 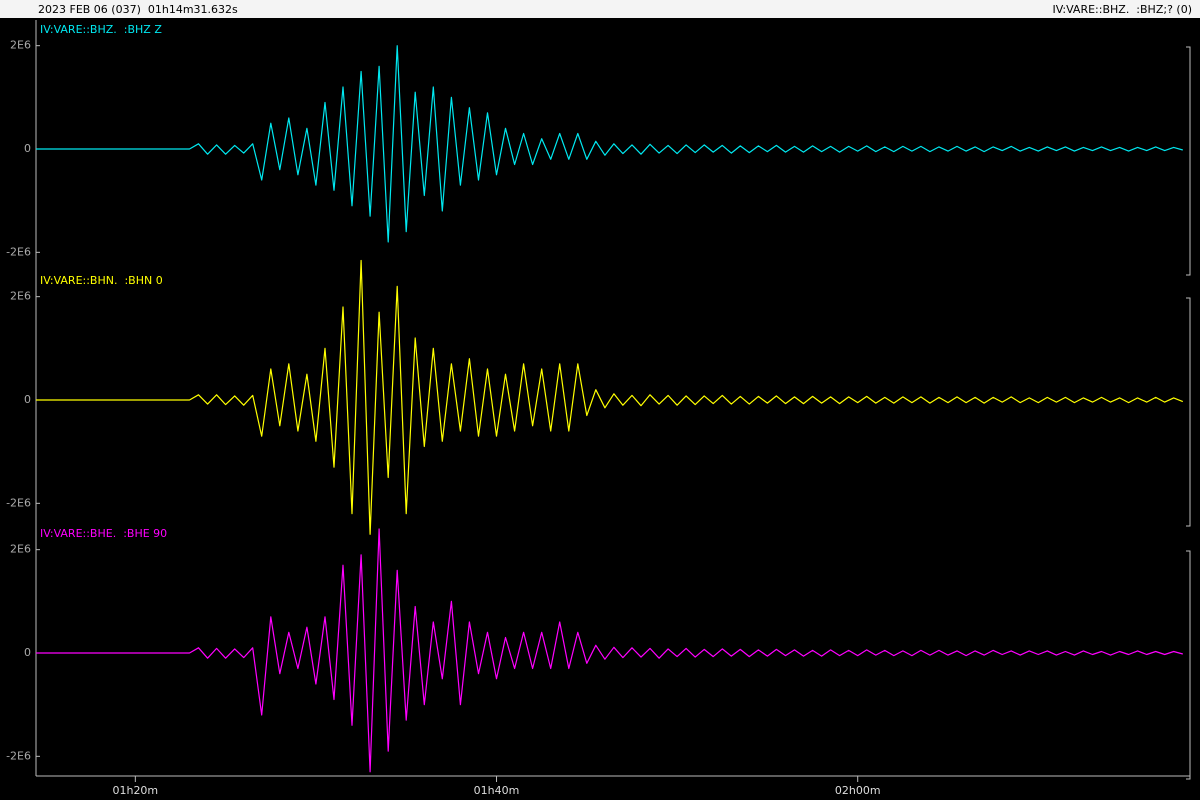 What do you see at coordinates (103, 533) in the screenshot?
I see `channel-label: IV:VARE::BHE. :BHE 90` at bounding box center [103, 533].